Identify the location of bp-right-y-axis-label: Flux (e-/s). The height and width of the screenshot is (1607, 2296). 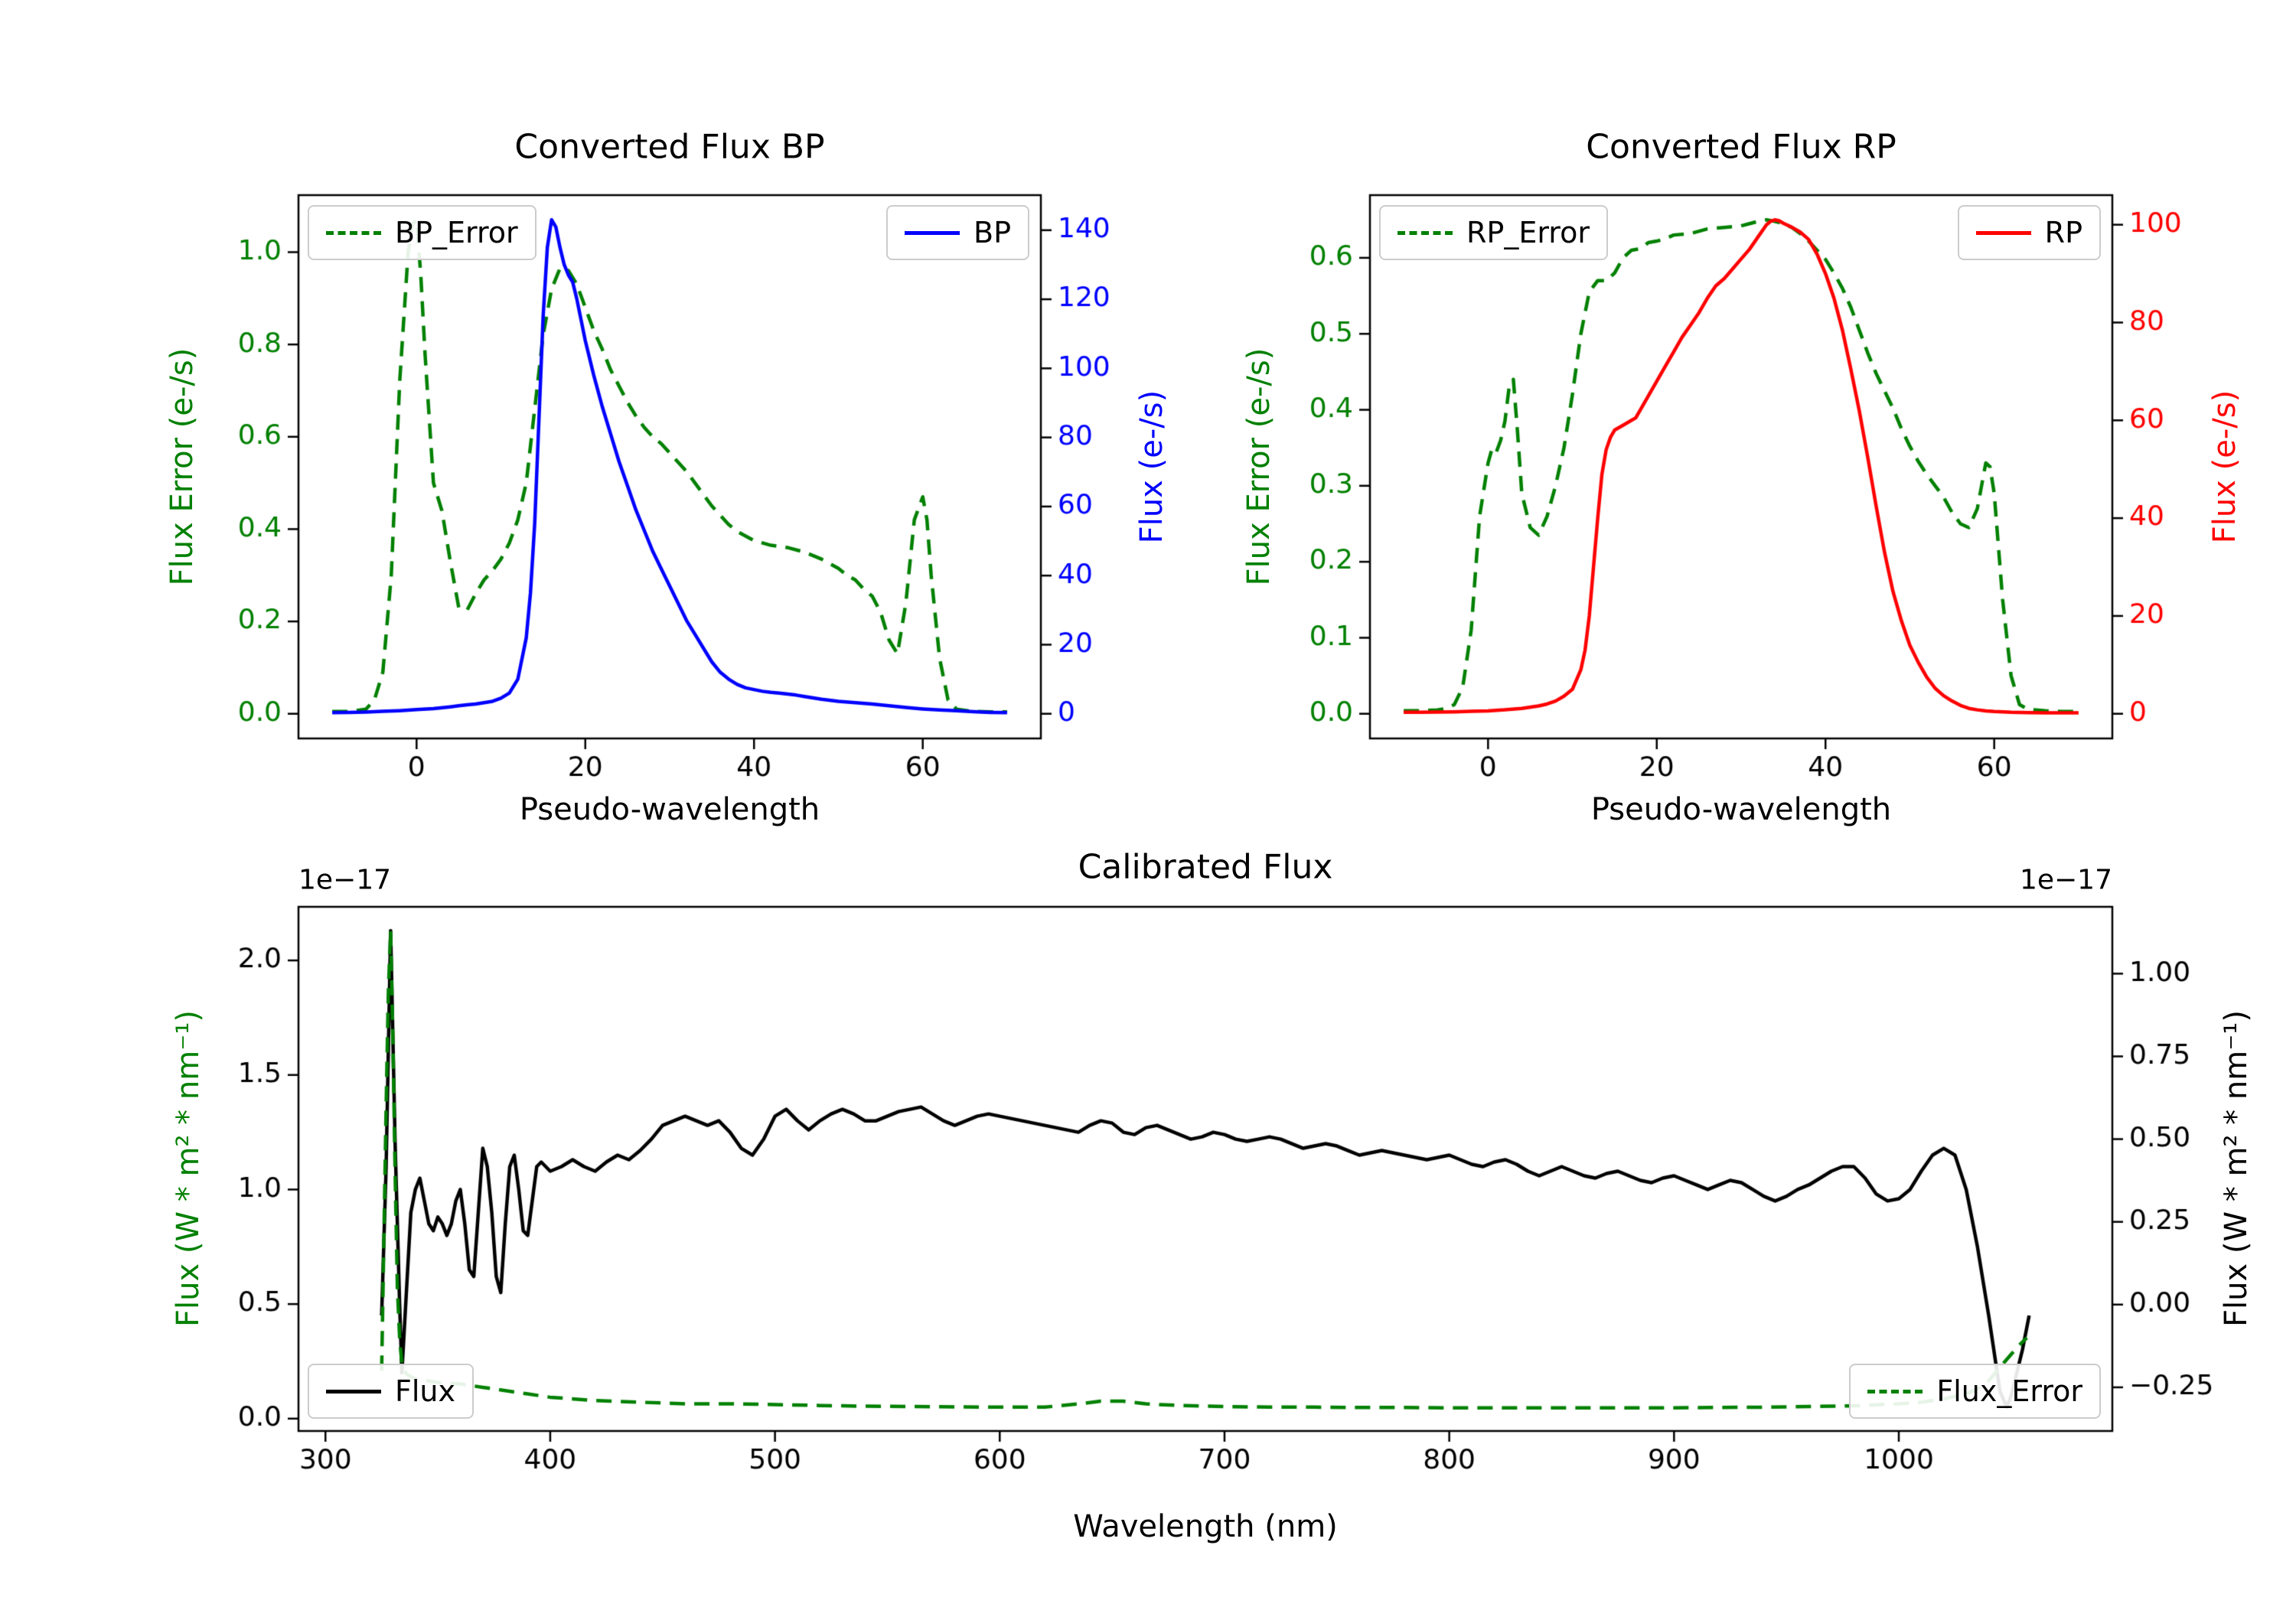
(1151, 467).